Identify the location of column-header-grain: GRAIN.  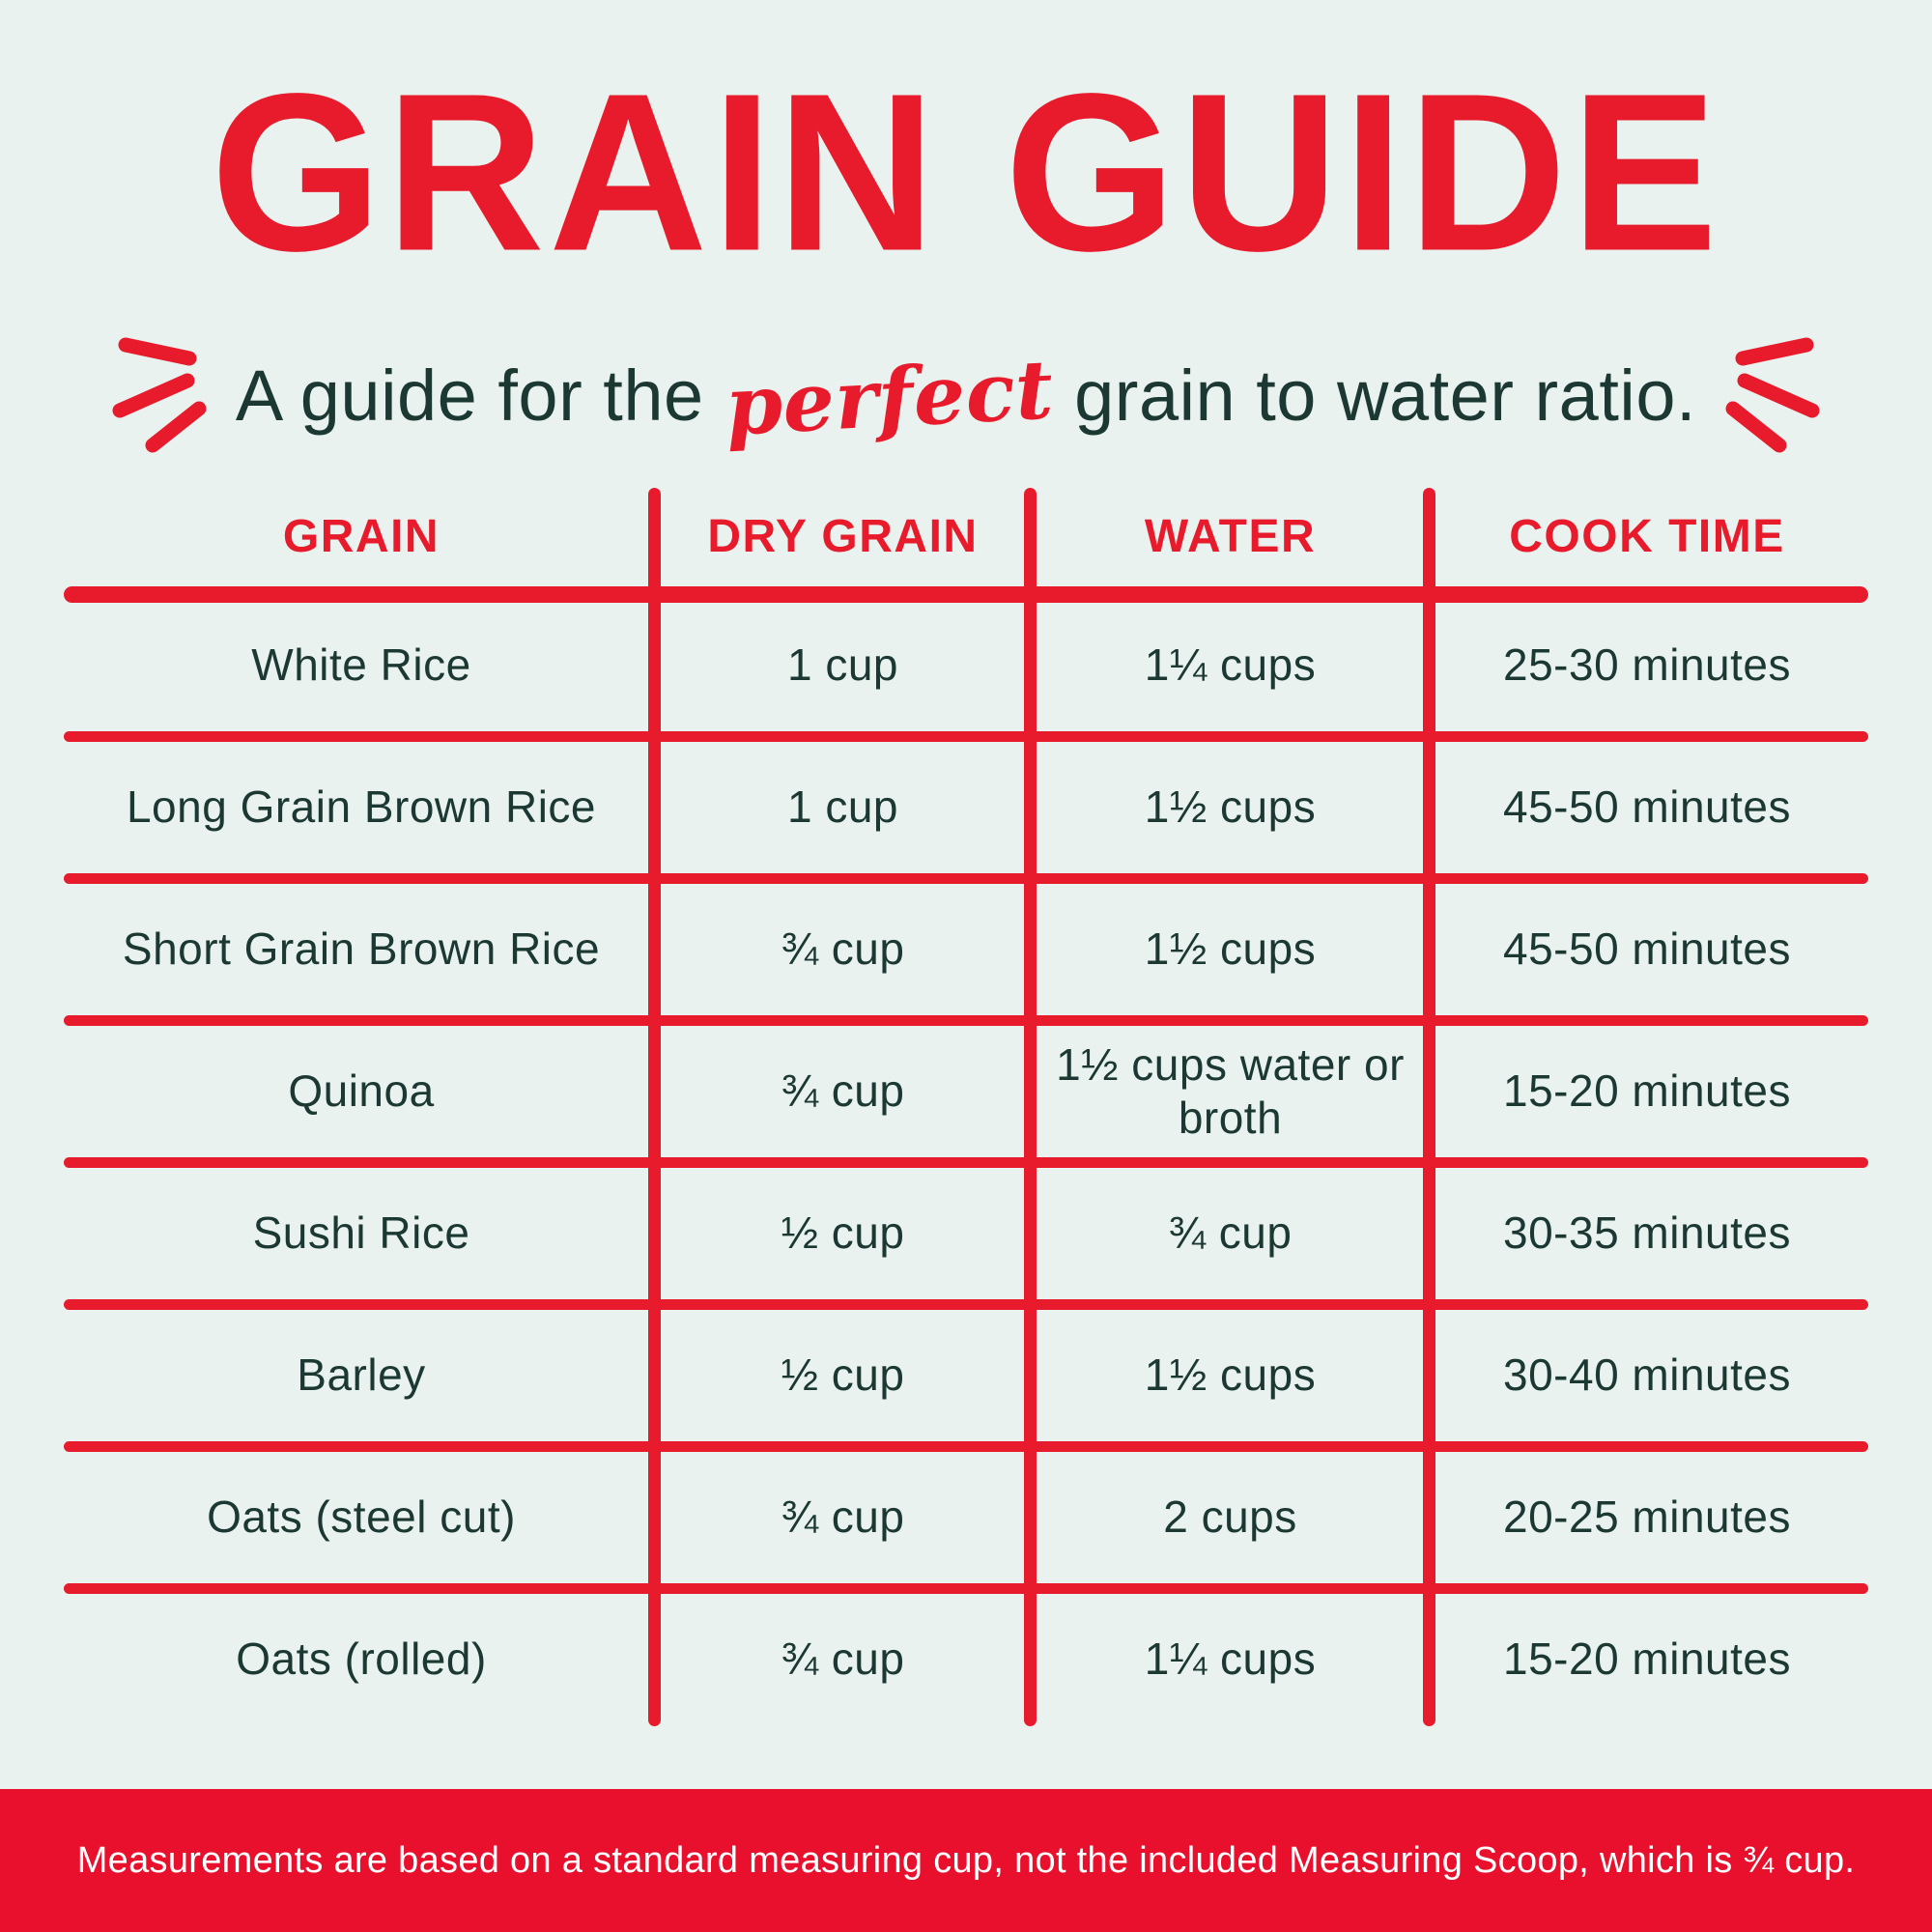
(361, 536).